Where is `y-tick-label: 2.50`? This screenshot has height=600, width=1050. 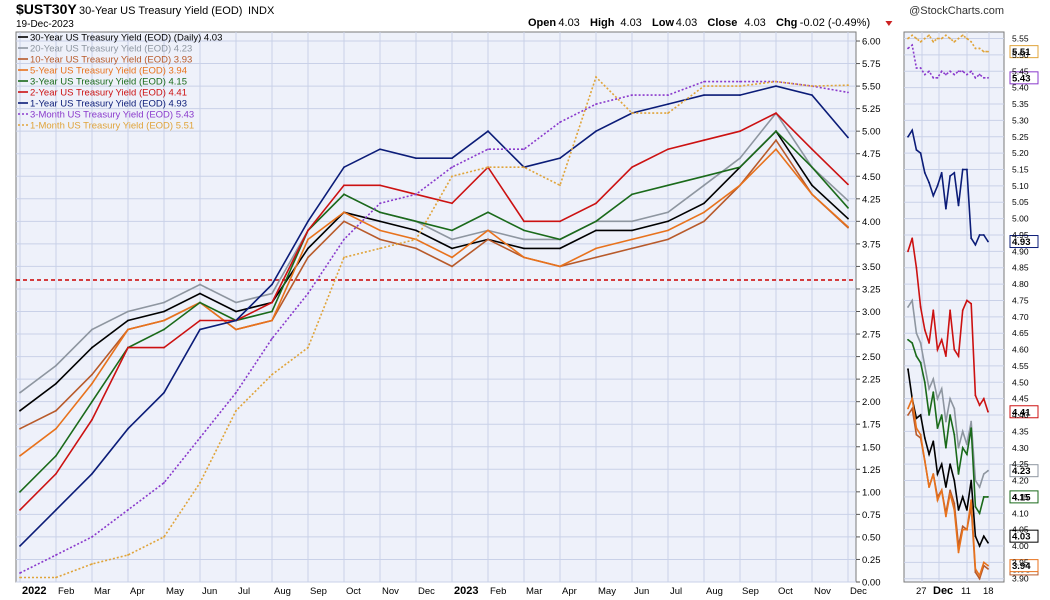 y-tick-label: 2.50 is located at coordinates (871, 357).